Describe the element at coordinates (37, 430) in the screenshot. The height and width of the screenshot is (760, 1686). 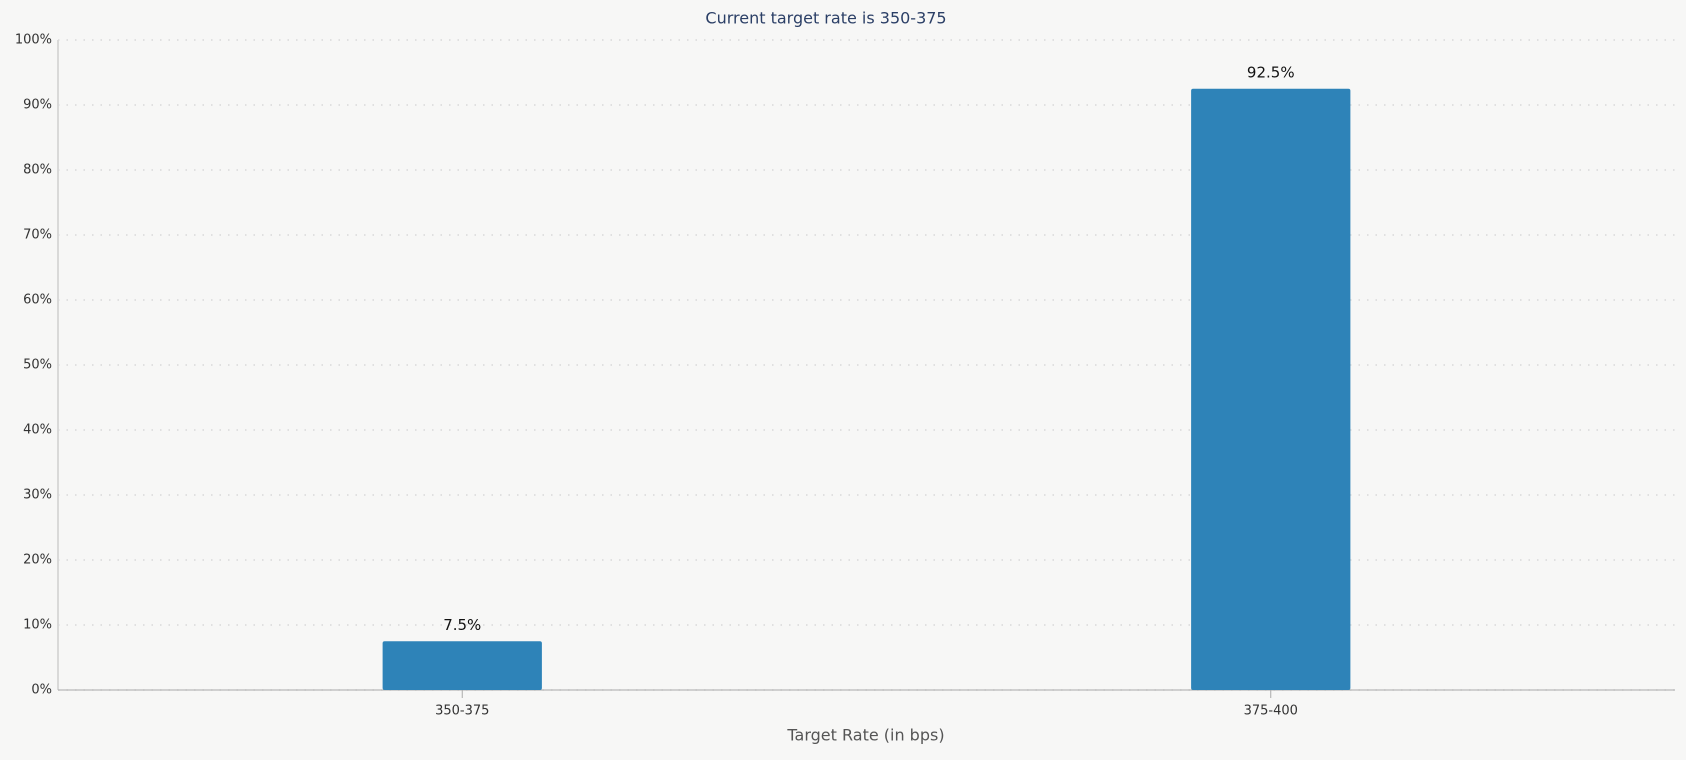
I see `y-tick-label: 40%` at that location.